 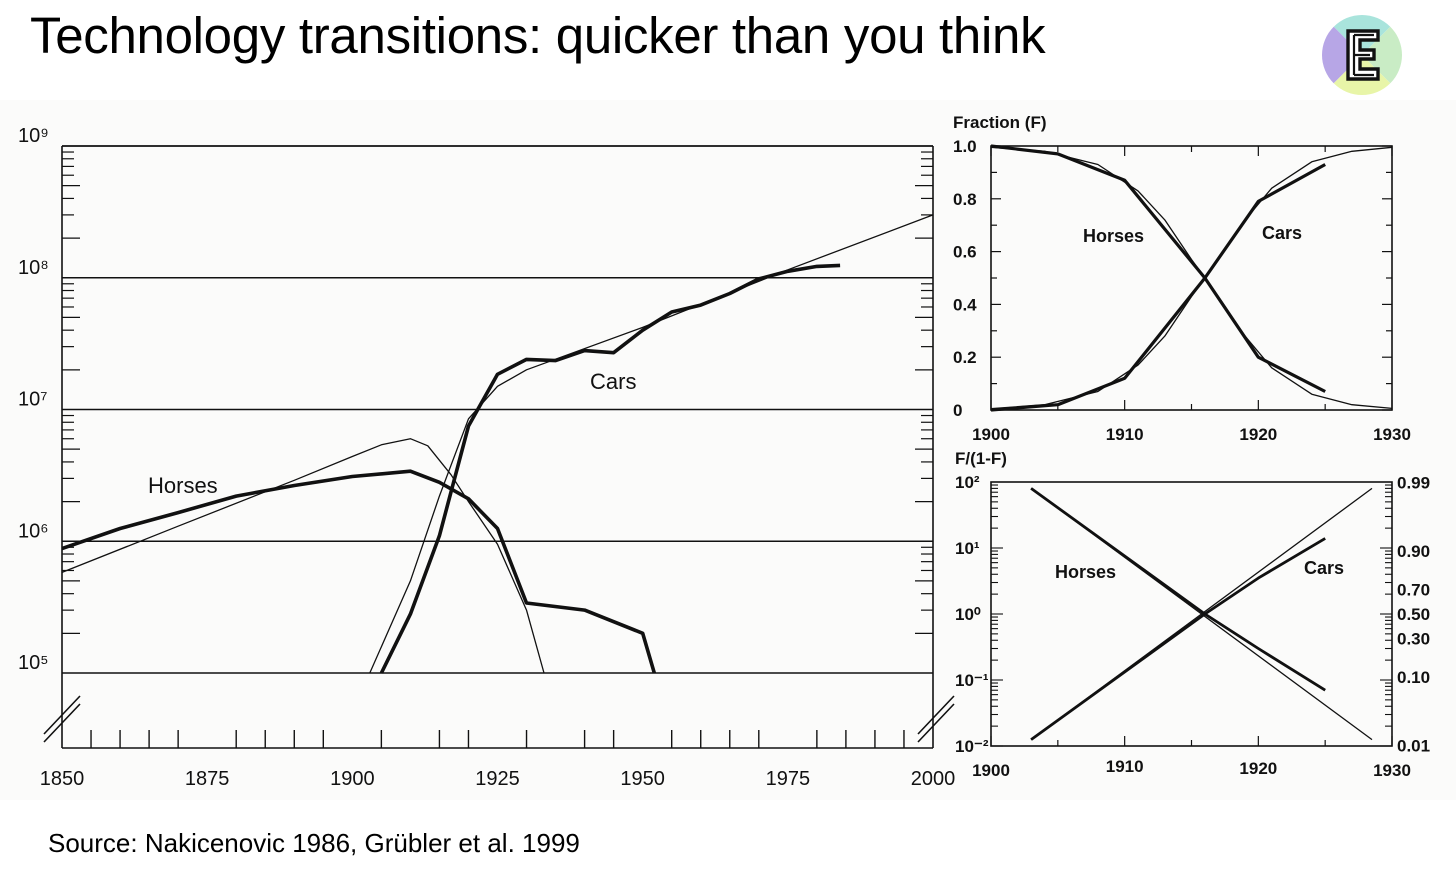 What do you see at coordinates (1413, 677) in the screenshot?
I see `logit-right-tick-label: 0.10` at bounding box center [1413, 677].